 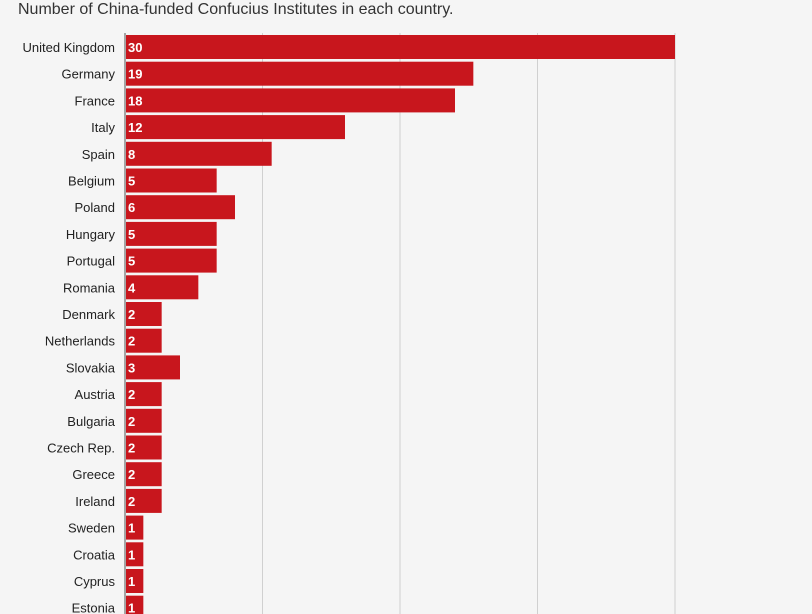 What do you see at coordinates (95, 501) in the screenshot?
I see `category-label: Ireland` at bounding box center [95, 501].